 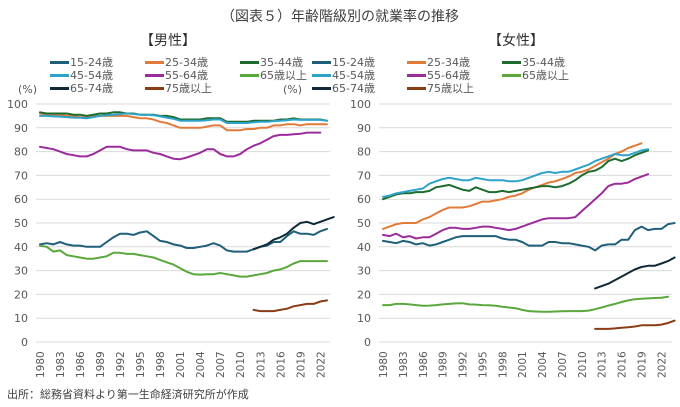 What do you see at coordinates (321, 364) in the screenshot?
I see `x-tick-label: 2022` at bounding box center [321, 364].